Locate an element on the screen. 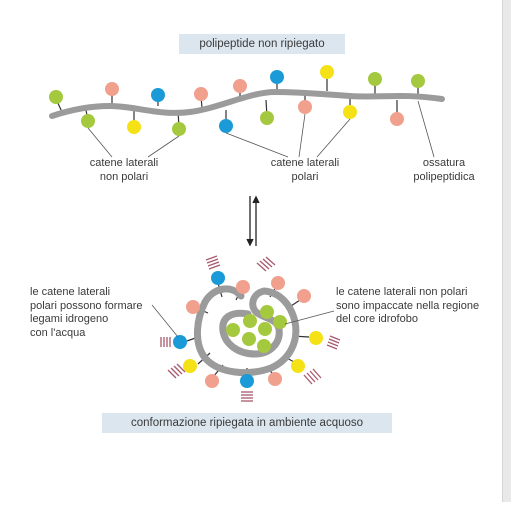 The image size is (511, 507). label-line: non polari is located at coordinates (124, 176).